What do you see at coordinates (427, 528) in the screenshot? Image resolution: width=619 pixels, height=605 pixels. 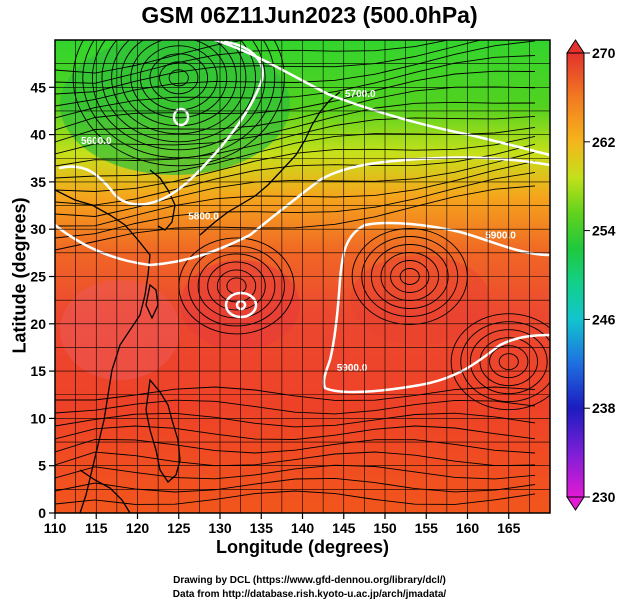 I see `x-tick-label: 155` at bounding box center [427, 528].